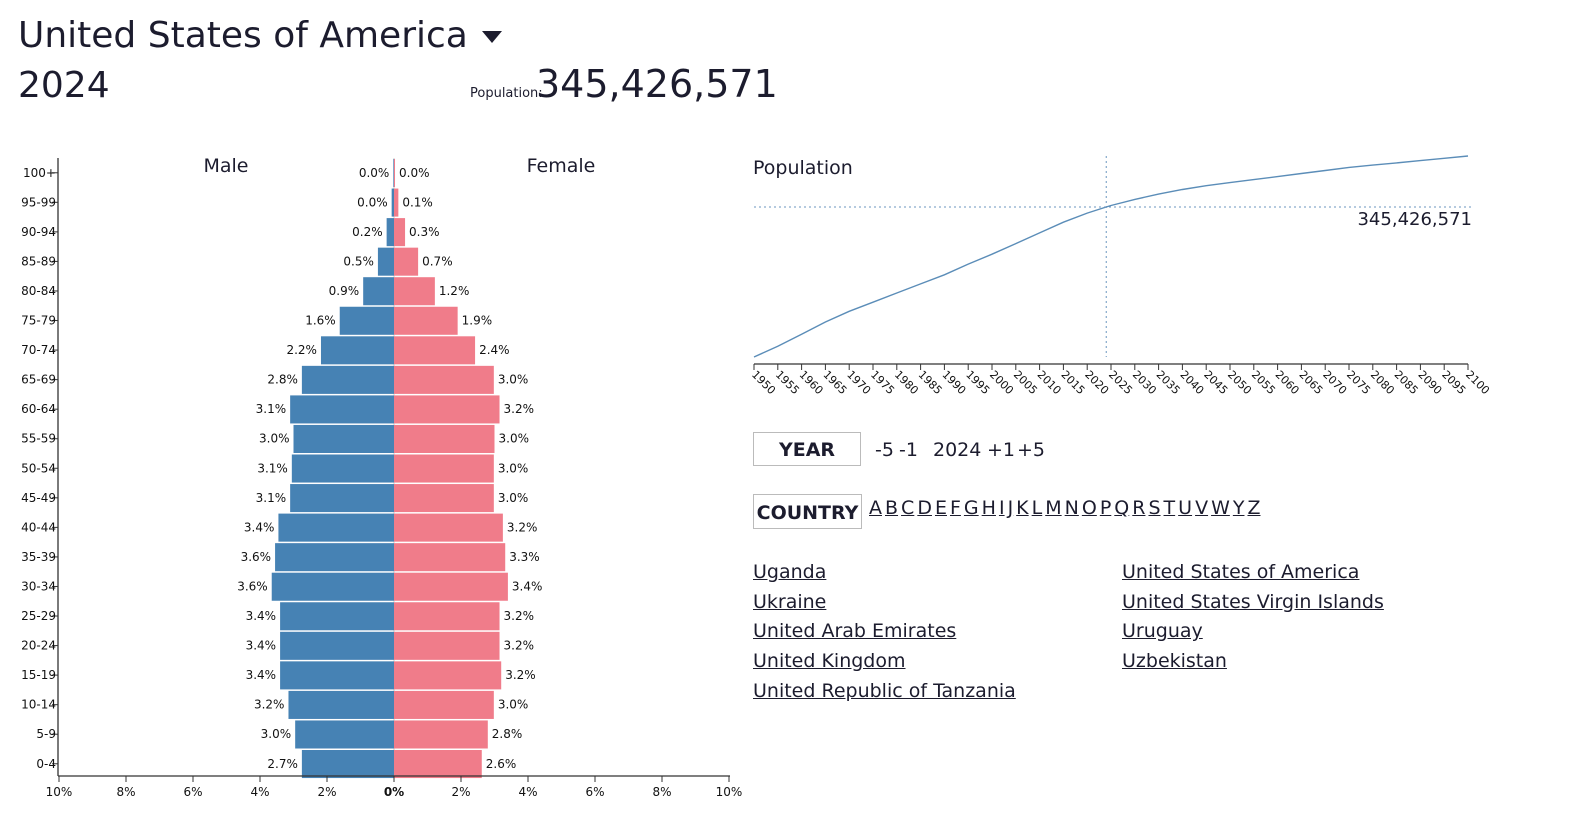 This screenshot has height=825, width=1590. I want to click on letter-link-z: Z, so click(1254, 508).